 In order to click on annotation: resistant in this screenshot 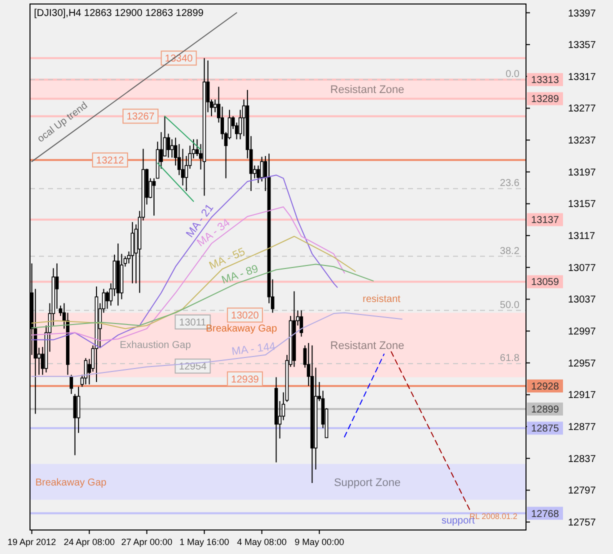, I will do `click(381, 299)`.